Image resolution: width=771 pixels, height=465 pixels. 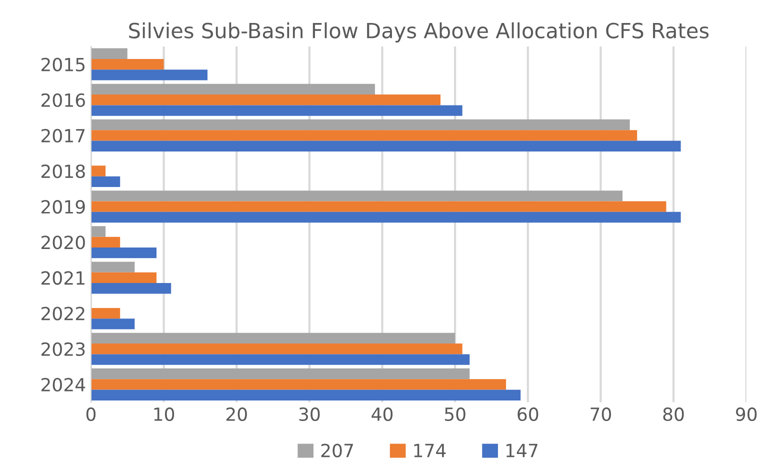 What do you see at coordinates (63, 243) in the screenshot?
I see `y-tick-label: 2020` at bounding box center [63, 243].